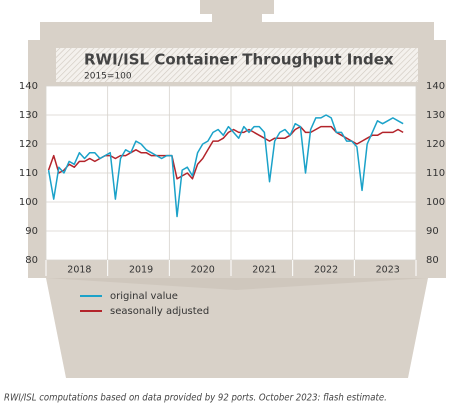  I want to click on chart-title: RWI/ISL Container Throughput Index, so click(239, 60).